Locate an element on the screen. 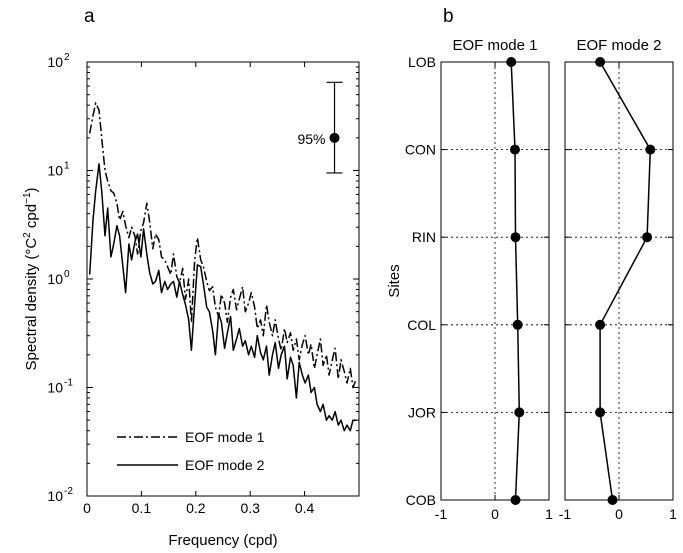 Image resolution: width=683 pixels, height=553 pixels. eof-mode-1-title: EOF mode 1 is located at coordinates (494, 45).